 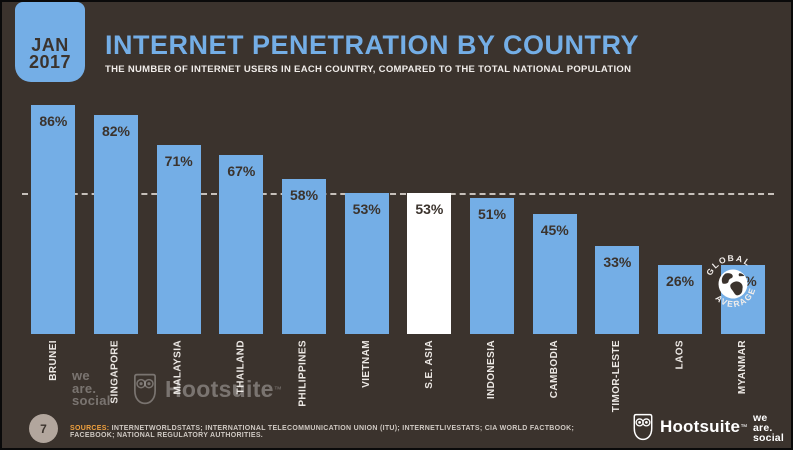 I want to click on category-column: TIMOR-LESTE, so click(x=617, y=374).